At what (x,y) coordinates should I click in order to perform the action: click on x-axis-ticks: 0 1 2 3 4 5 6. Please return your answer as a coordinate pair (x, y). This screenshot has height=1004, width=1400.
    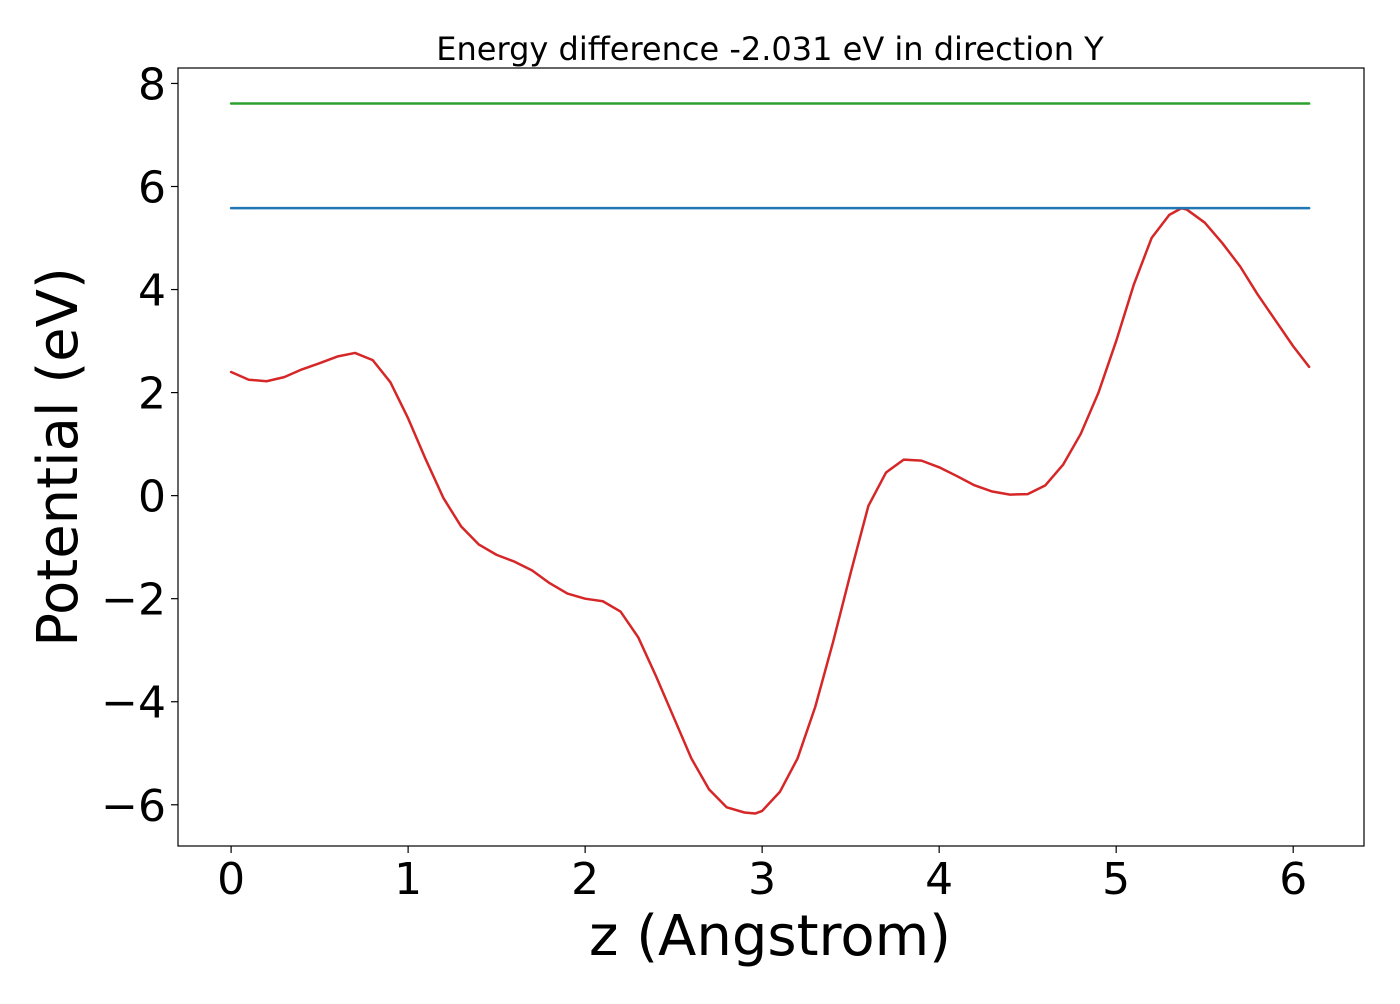
    Looking at the image, I should click on (762, 875).